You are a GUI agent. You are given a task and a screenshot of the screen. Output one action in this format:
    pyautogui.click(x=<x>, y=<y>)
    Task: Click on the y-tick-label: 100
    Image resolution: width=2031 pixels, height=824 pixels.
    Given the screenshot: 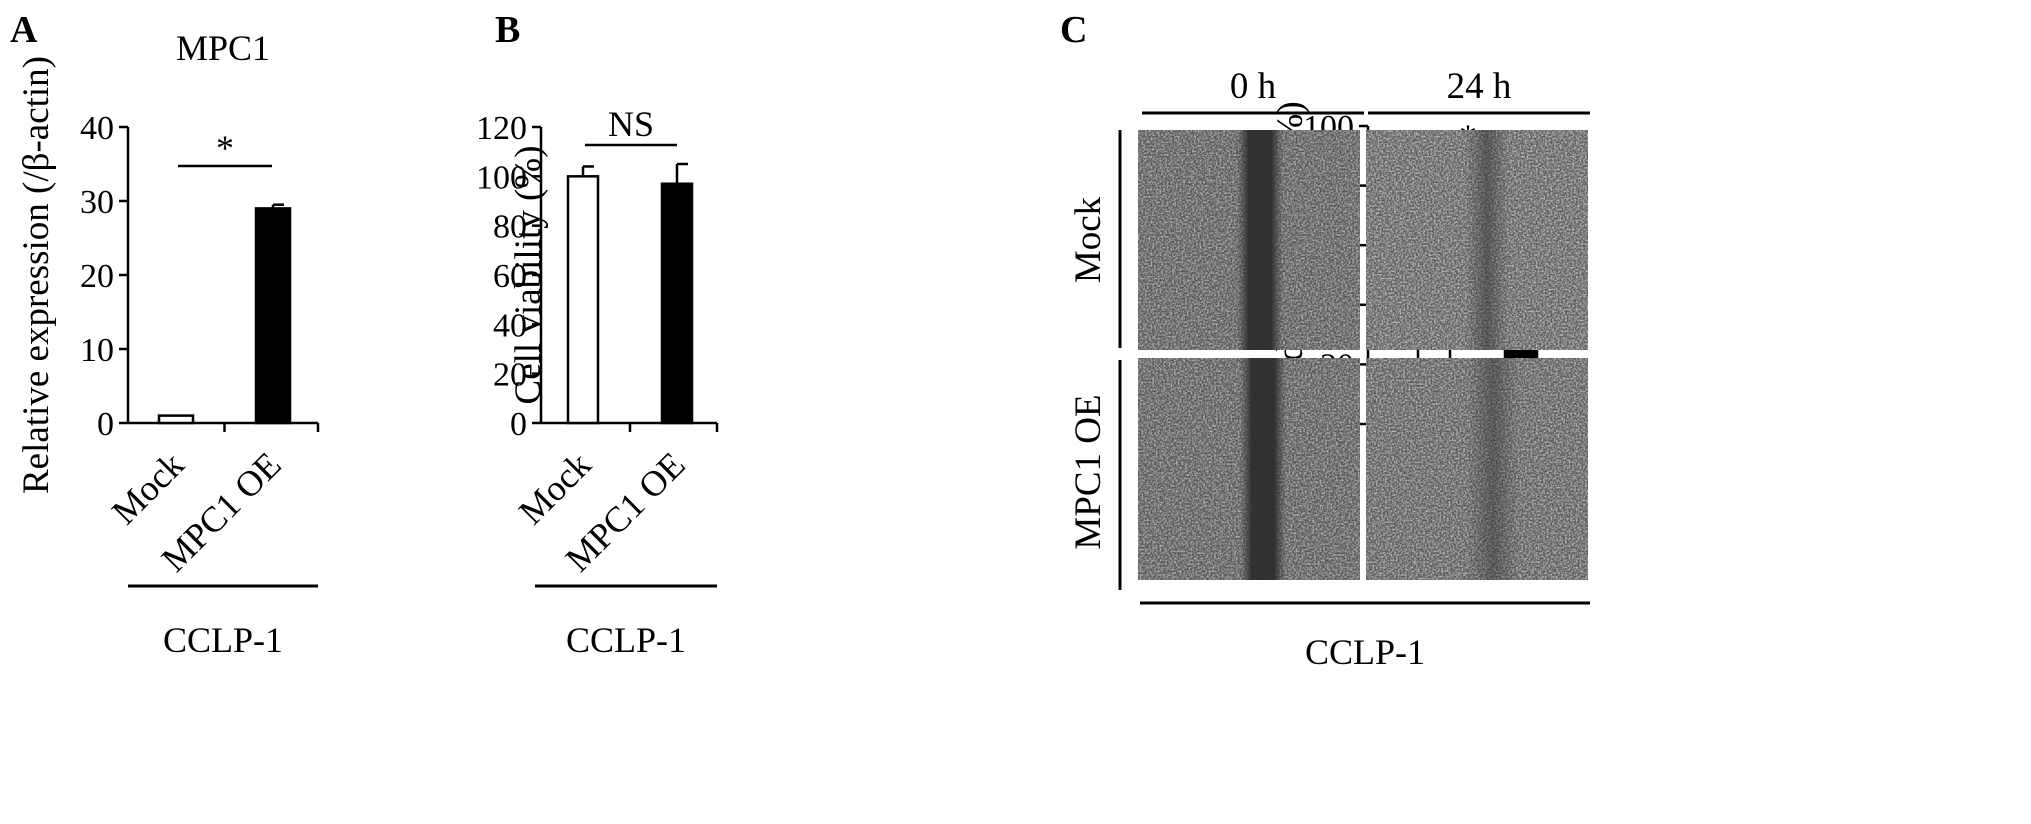 What is the action you would take?
    pyautogui.click(x=501, y=177)
    